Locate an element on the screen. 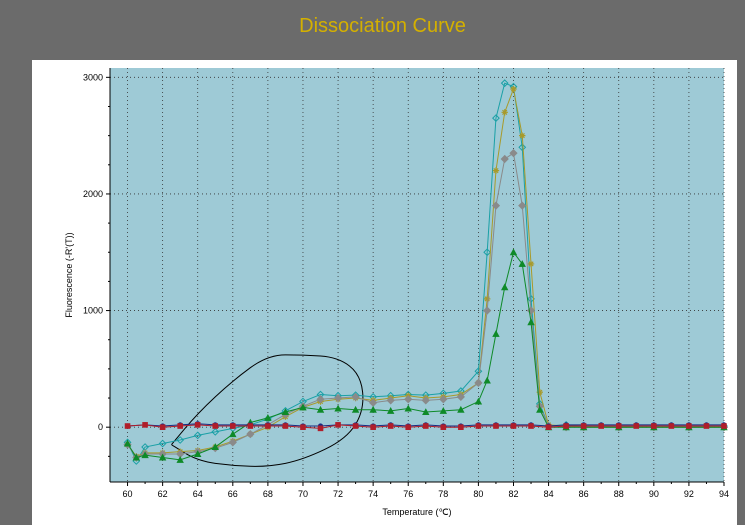  x-tick-label: 72 is located at coordinates (338, 494).